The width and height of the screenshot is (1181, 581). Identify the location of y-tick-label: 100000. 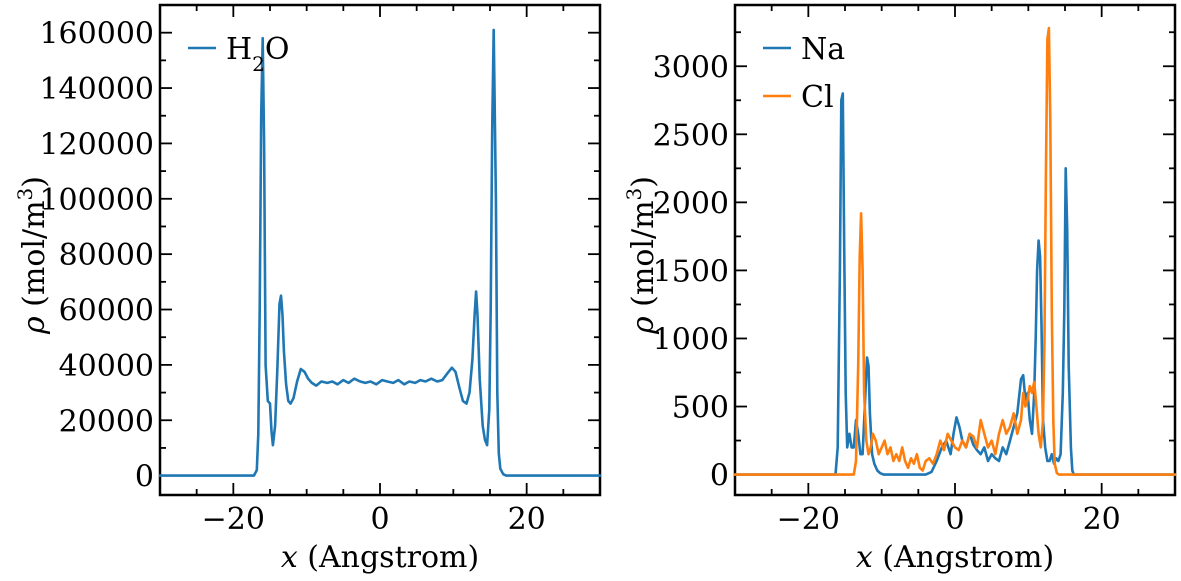
(96, 200).